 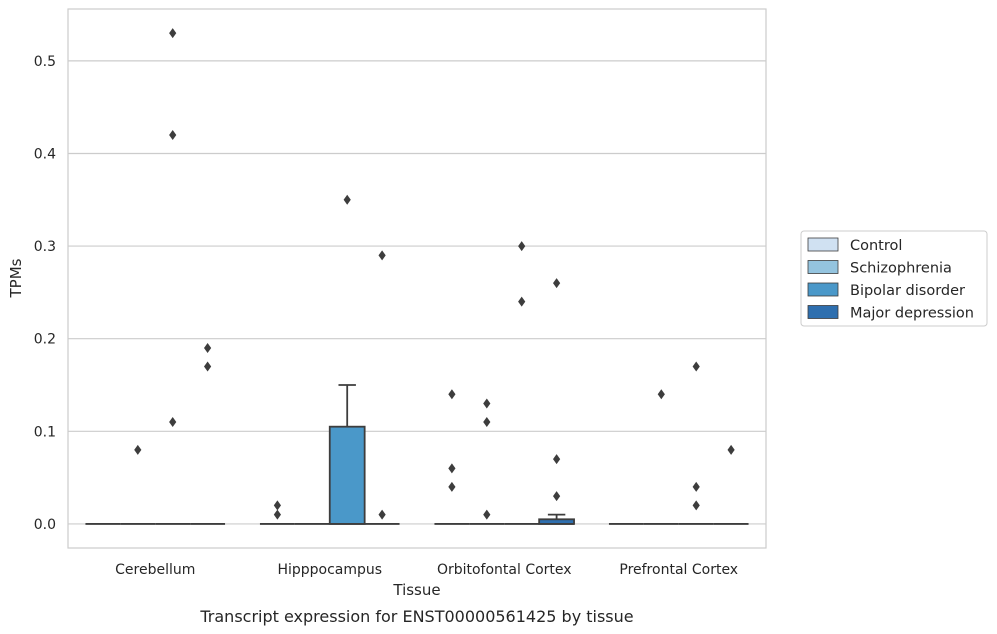 I want to click on y-axis-label: TPMs, so click(x=16, y=278).